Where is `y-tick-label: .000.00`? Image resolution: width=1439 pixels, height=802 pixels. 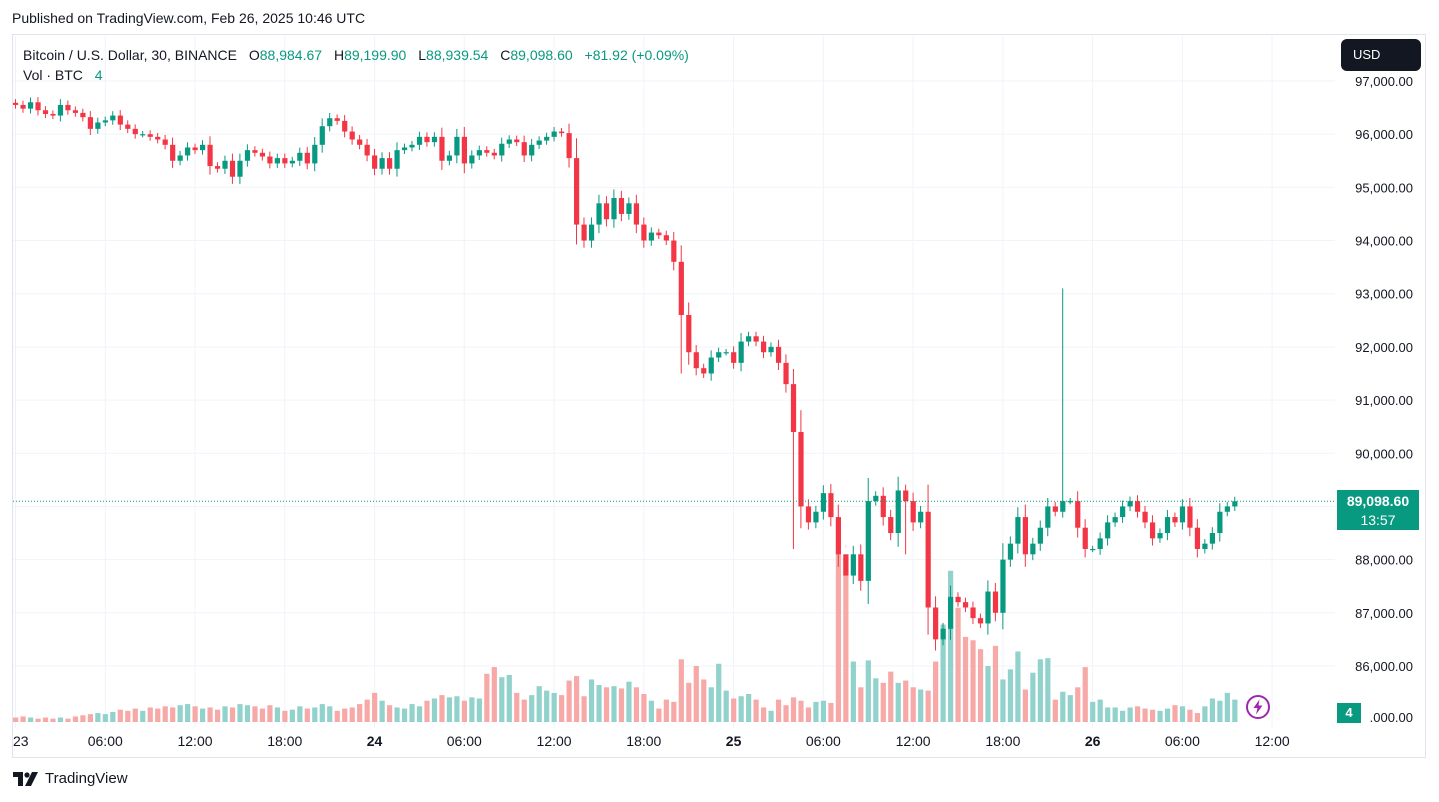
y-tick-label: .000.00 is located at coordinates (1391, 717).